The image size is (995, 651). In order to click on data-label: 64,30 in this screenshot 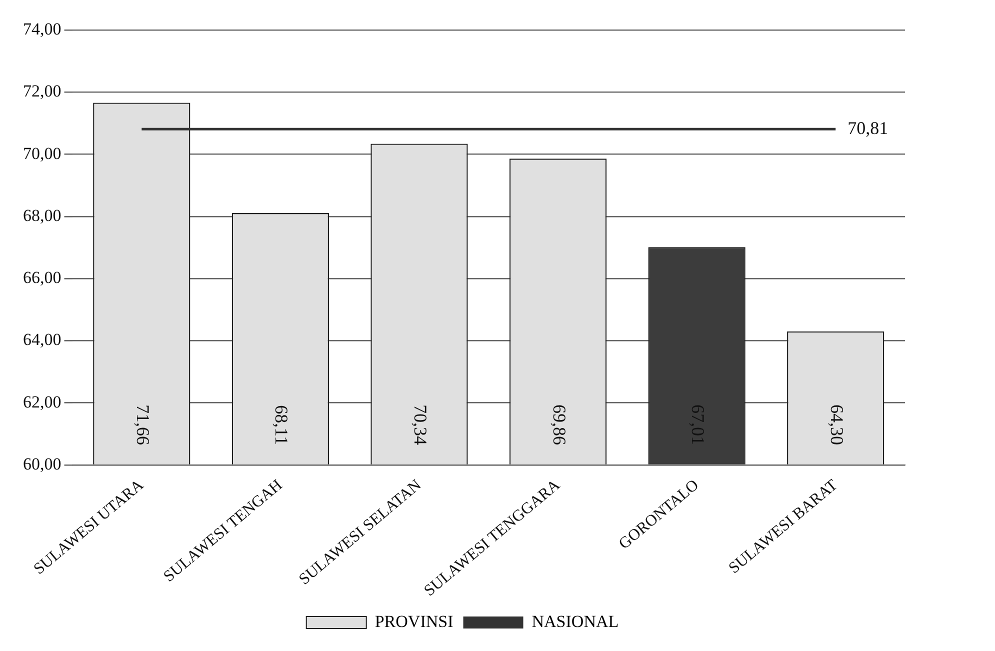, I will do `click(836, 424)`.